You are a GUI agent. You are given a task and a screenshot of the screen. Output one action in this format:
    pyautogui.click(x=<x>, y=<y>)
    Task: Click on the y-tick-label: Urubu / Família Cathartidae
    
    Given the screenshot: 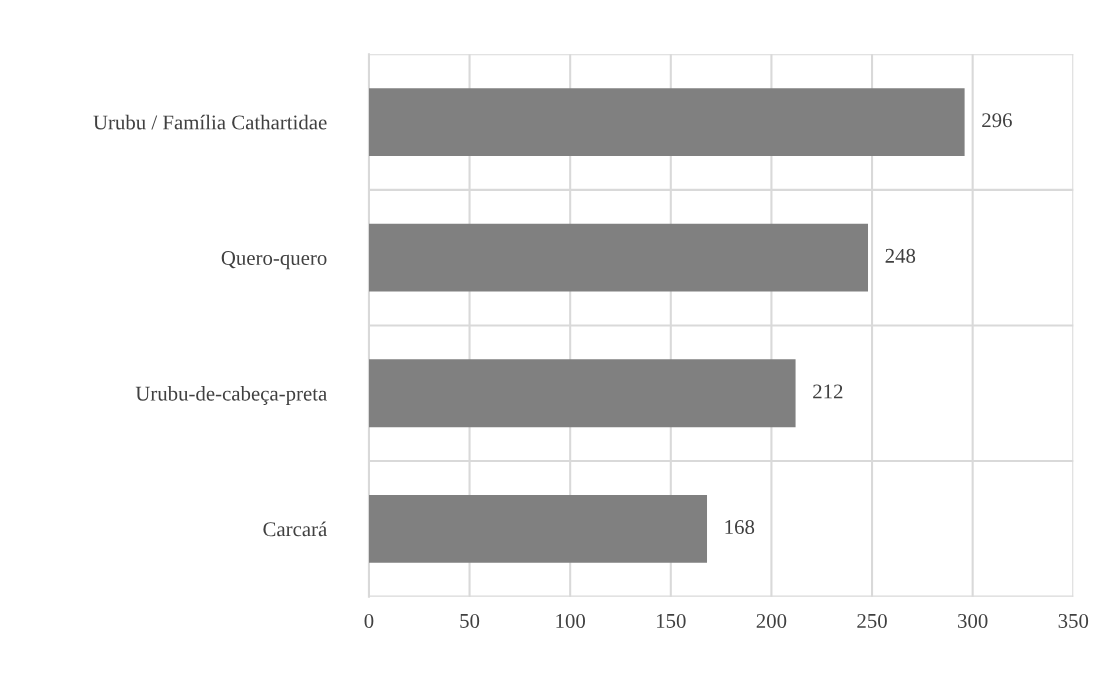 What is the action you would take?
    pyautogui.click(x=210, y=122)
    